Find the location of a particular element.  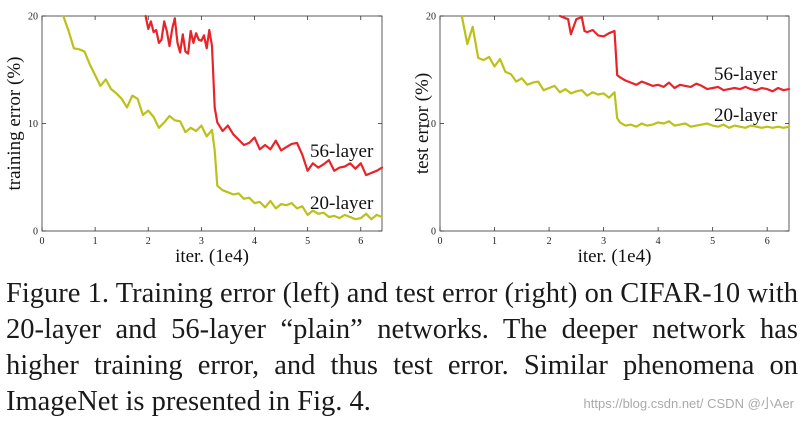

right-x-tick-label: 0 is located at coordinates (440, 241).